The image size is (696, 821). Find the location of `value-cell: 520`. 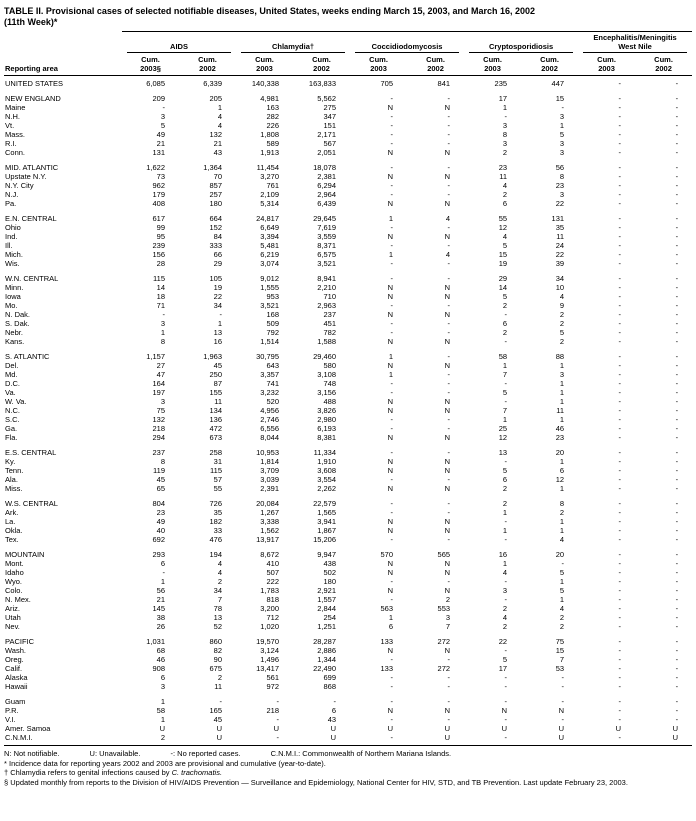

value-cell: 520 is located at coordinates (273, 401).